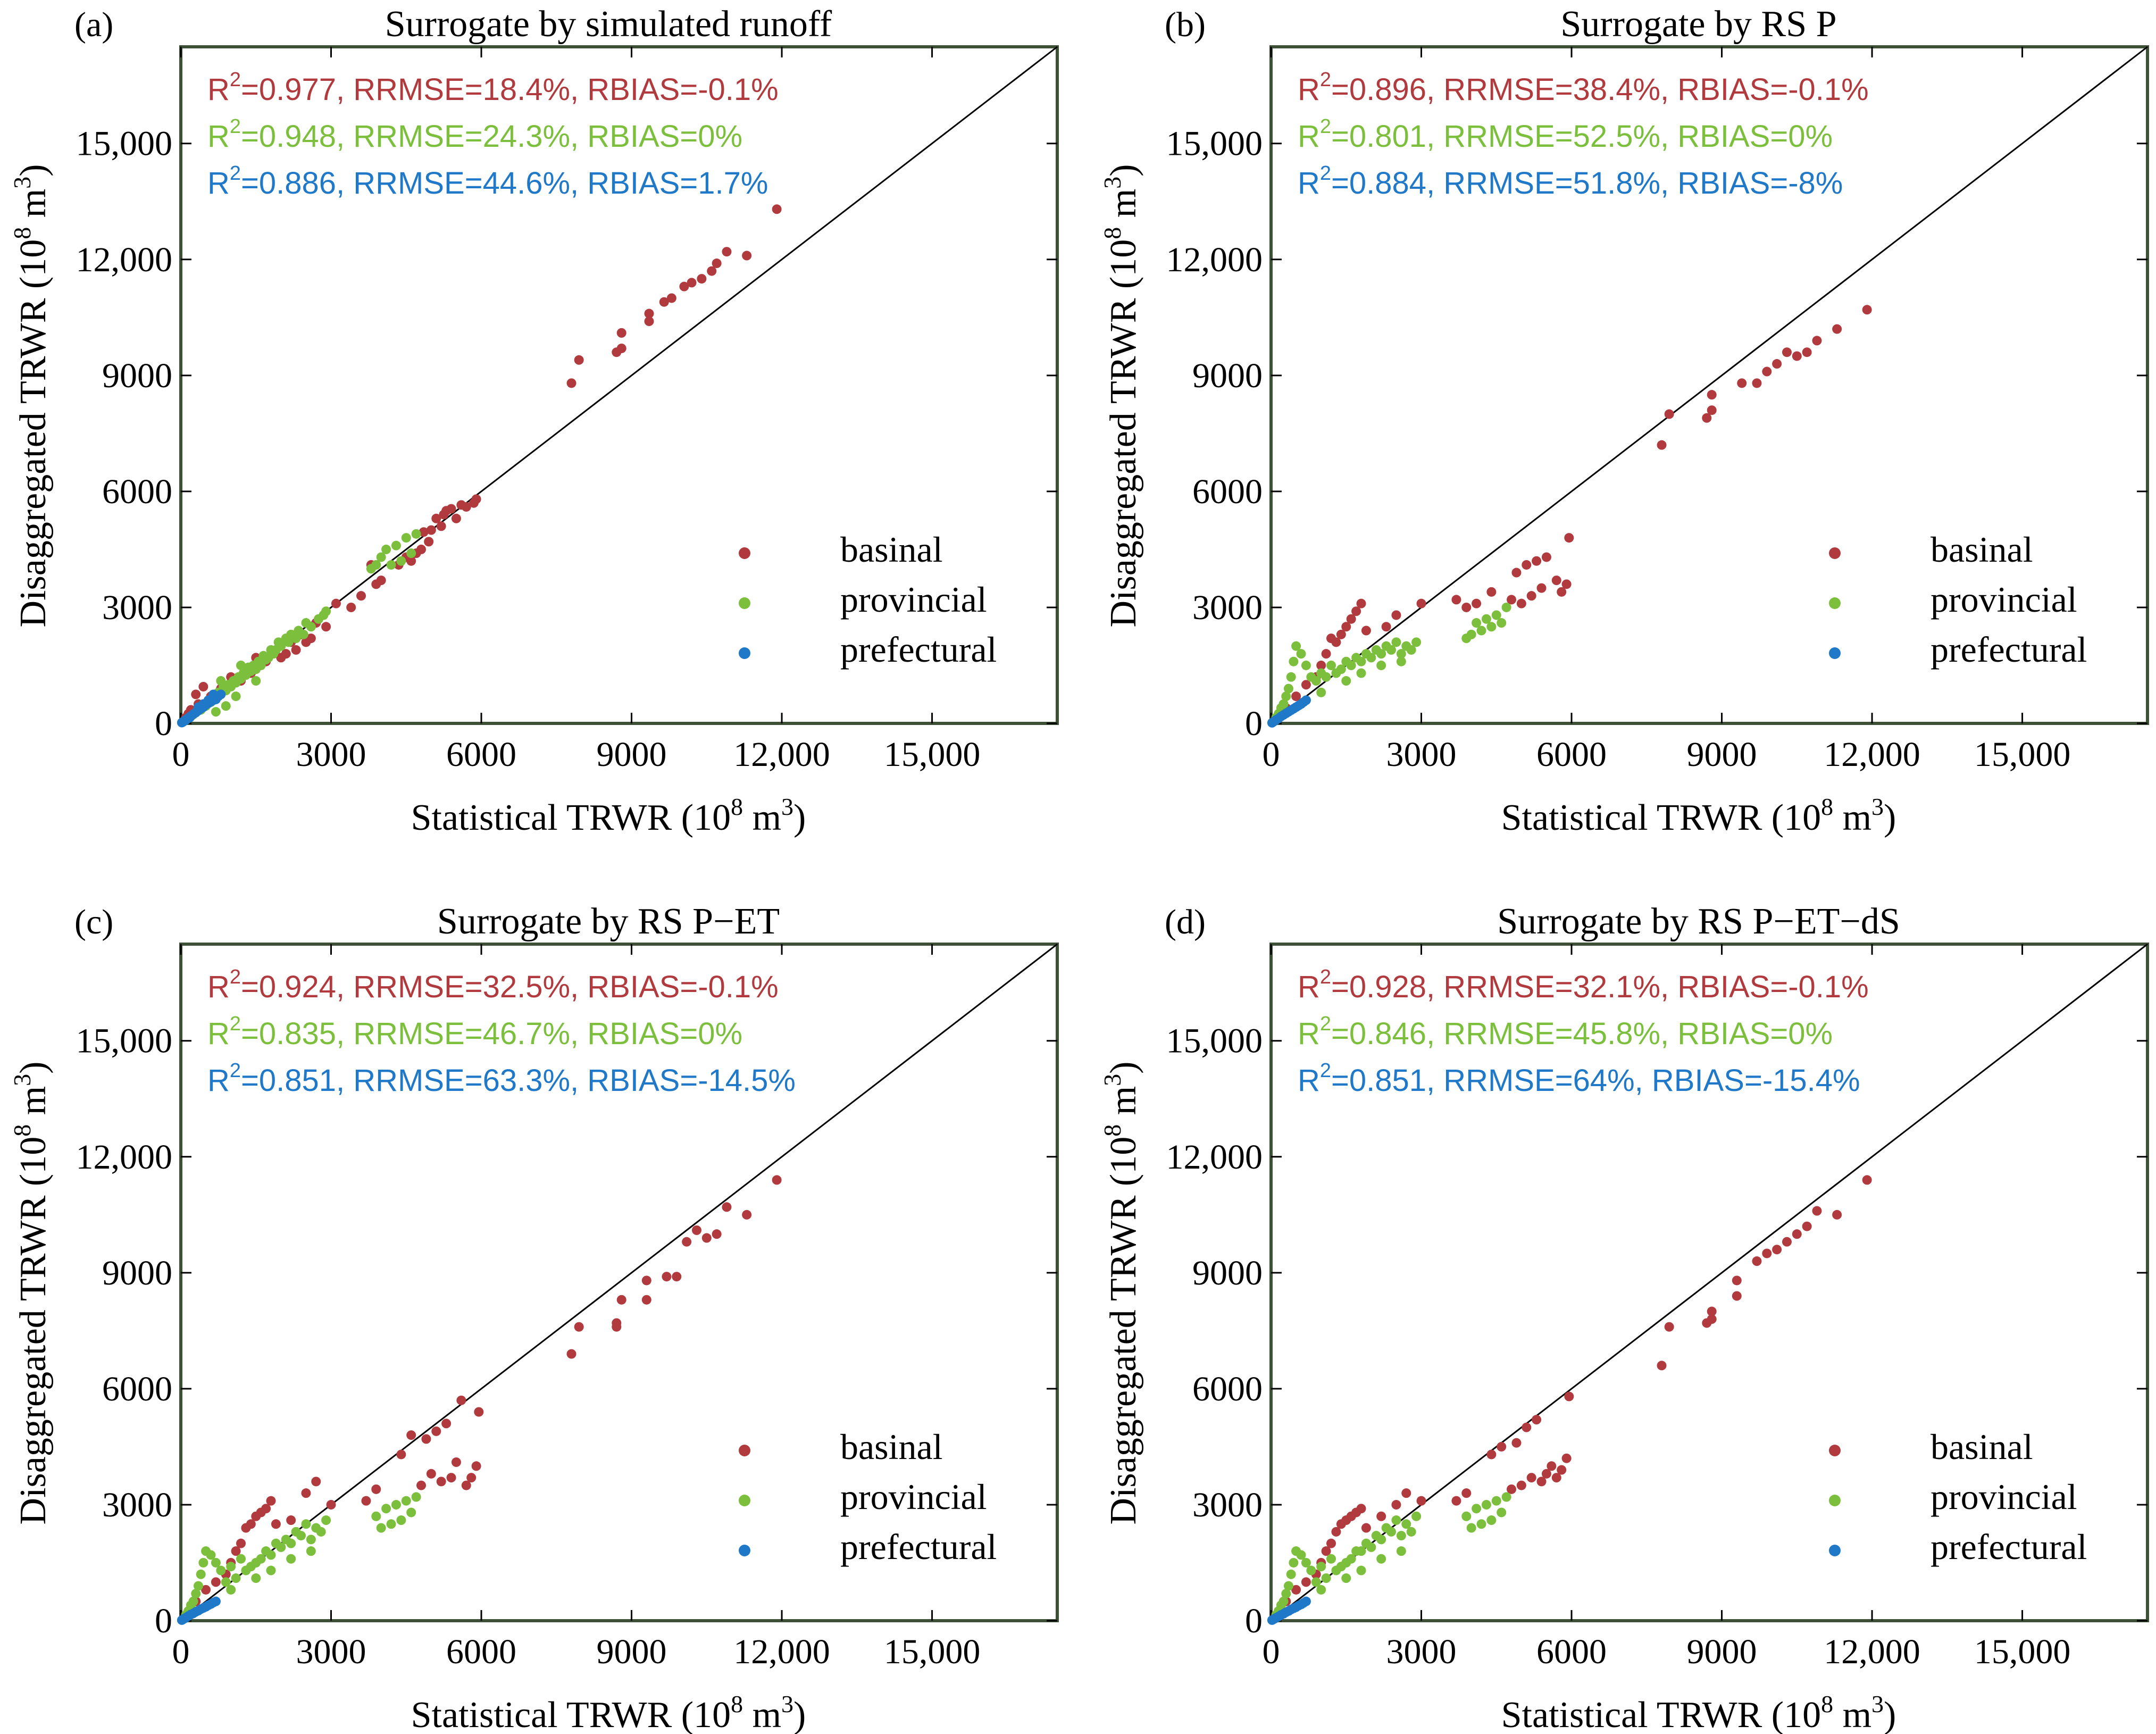 This screenshot has width=2156, height=1734. Describe the element at coordinates (94, 922) in the screenshot. I see `panel-label: (c)` at that location.